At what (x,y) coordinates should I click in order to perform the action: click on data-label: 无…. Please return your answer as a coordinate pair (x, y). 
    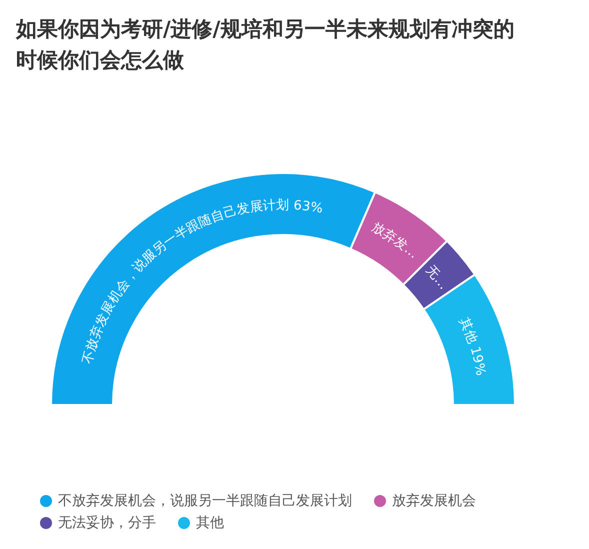
    Looking at the image, I should click on (436, 277).